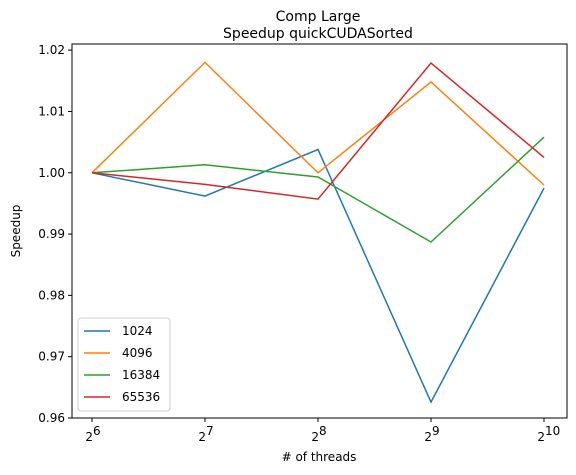 This screenshot has height=475, width=576. Describe the element at coordinates (210, 431) in the screenshot. I see `x-tick-label-exponent: 7` at that location.